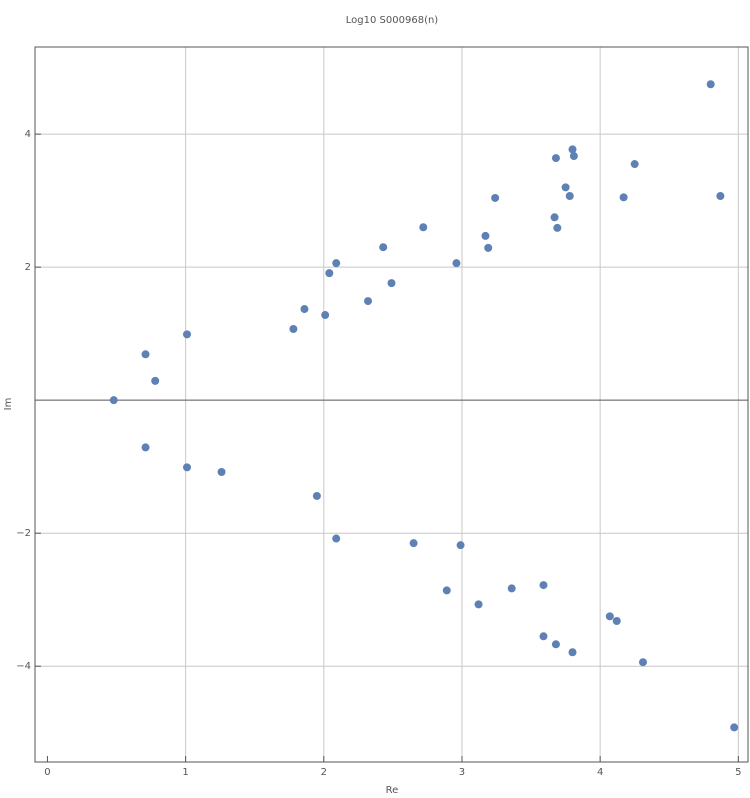 The image size is (750, 798). I want to click on x-tick-label: 1, so click(185, 772).